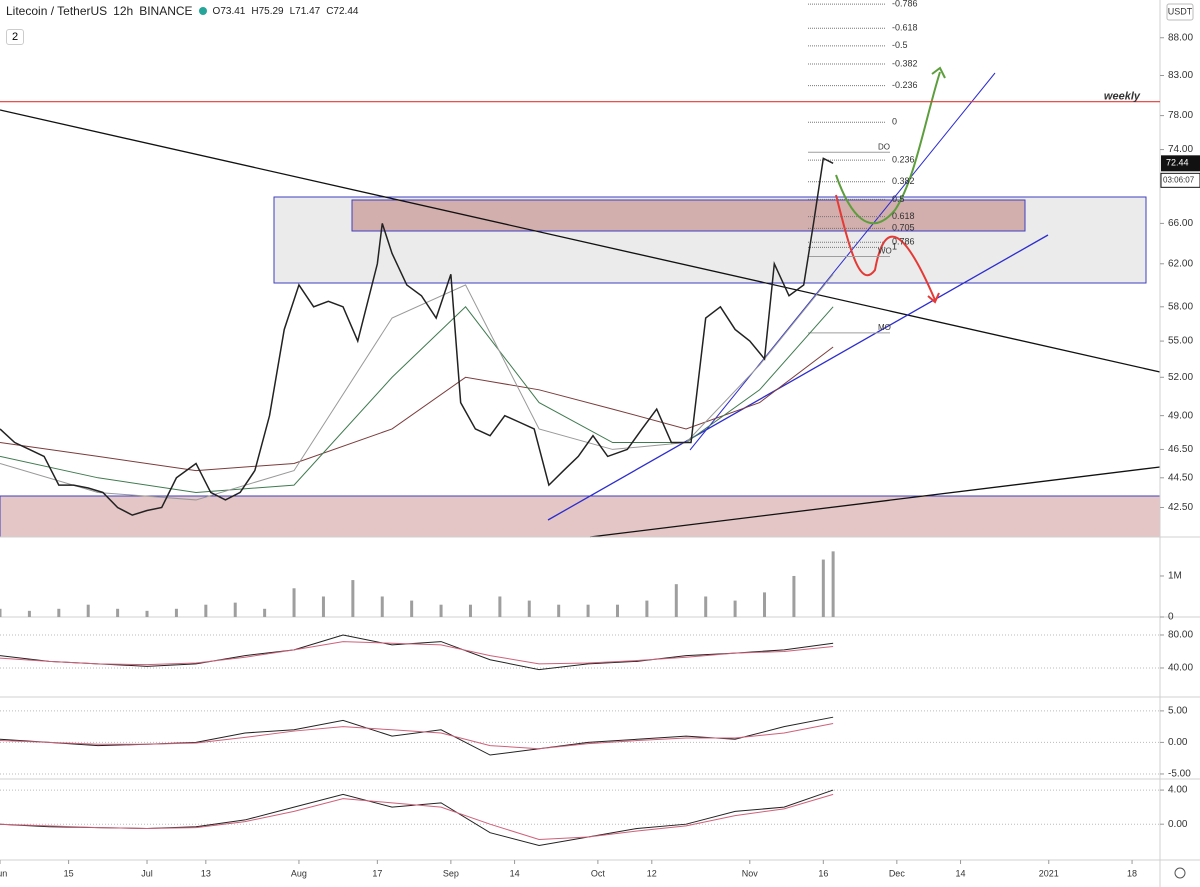  I want to click on y-tick-label: 66.00, so click(1180, 223).